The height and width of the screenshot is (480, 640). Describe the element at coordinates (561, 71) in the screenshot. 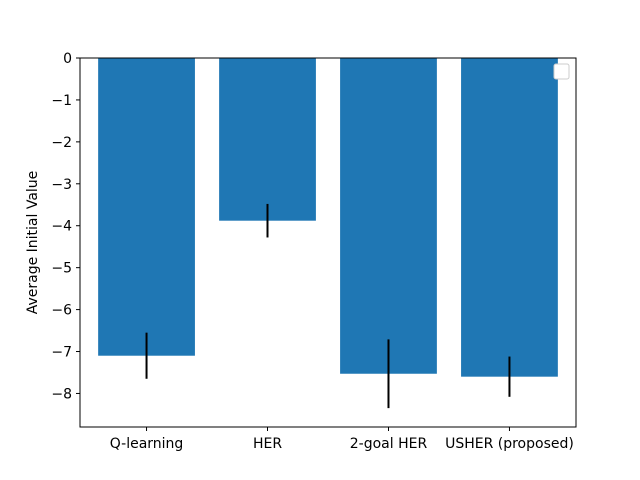

I see `legend-box` at that location.